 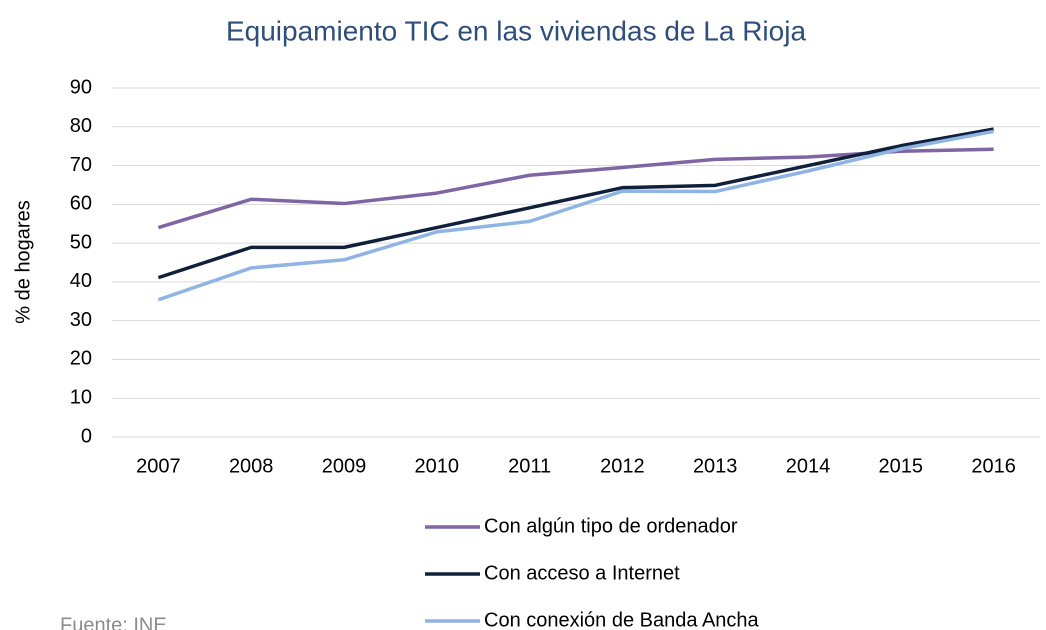 What do you see at coordinates (582, 573) in the screenshot?
I see `legend-label: Con acceso a Internet` at bounding box center [582, 573].